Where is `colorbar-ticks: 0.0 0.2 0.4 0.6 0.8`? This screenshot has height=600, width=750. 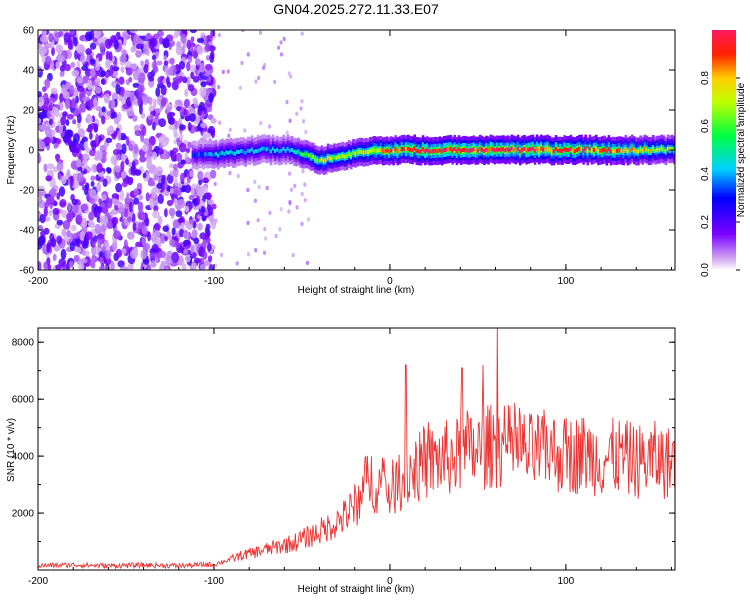 colorbar-ticks: 0.0 0.2 0.4 0.6 0.8 is located at coordinates (720, 174).